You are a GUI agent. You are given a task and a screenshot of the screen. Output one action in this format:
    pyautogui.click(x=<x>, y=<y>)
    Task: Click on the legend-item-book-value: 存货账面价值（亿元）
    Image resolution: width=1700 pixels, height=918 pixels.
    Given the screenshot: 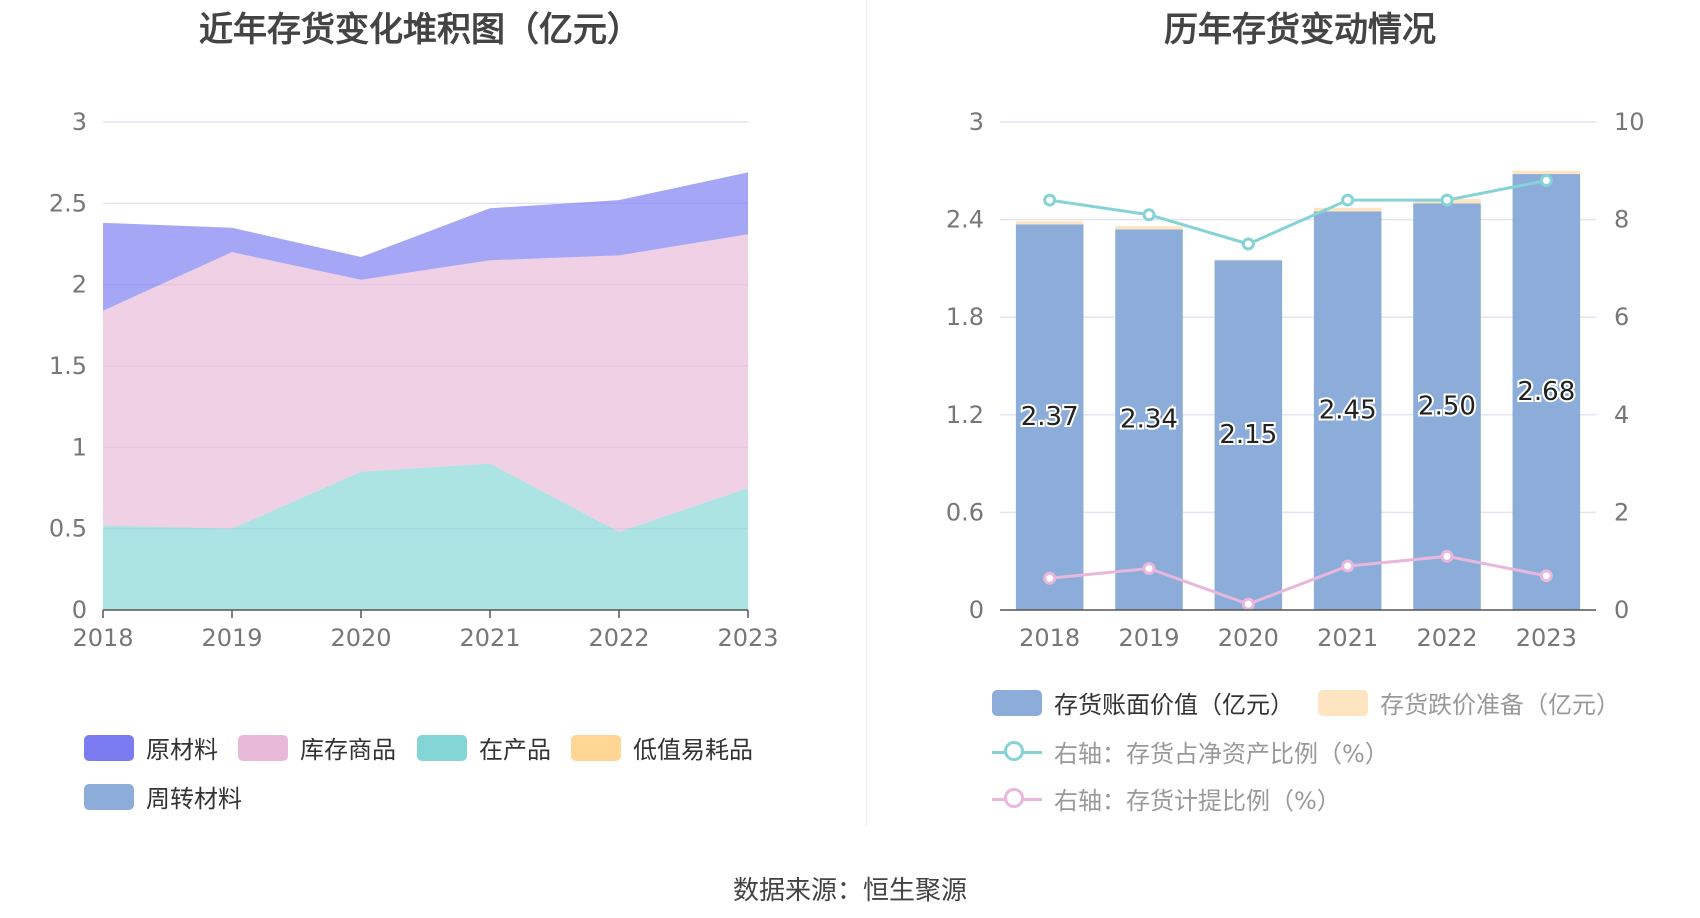 What is the action you would take?
    pyautogui.click(x=1143, y=702)
    